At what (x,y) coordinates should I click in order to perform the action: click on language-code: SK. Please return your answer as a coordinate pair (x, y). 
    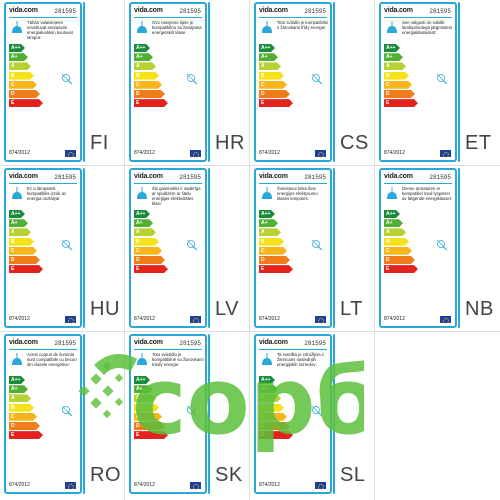
    Looking at the image, I should click on (229, 475).